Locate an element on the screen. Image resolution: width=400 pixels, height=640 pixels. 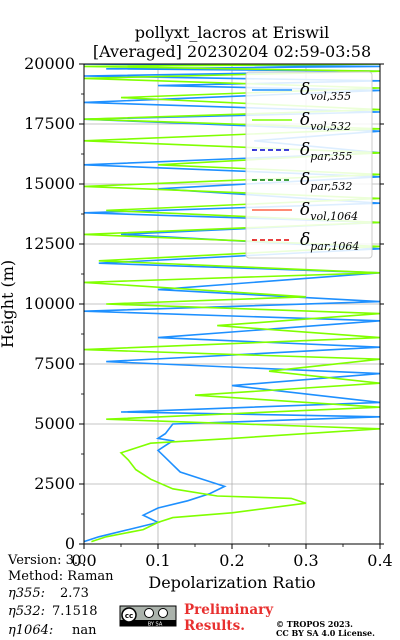
cc-icon is located at coordinates (129, 615).